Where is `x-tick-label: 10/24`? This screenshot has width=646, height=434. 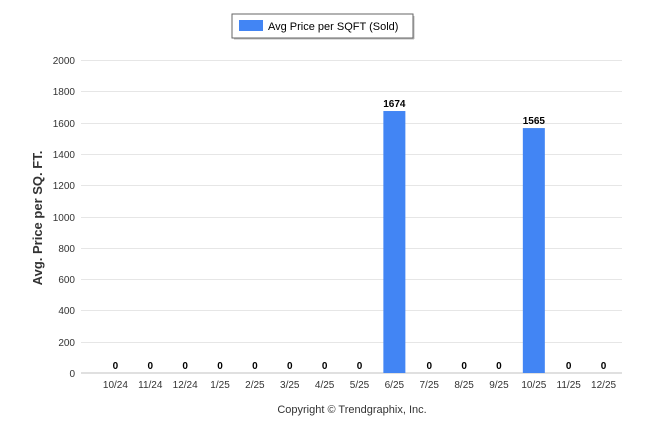 x-tick-label: 10/24 is located at coordinates (115, 385).